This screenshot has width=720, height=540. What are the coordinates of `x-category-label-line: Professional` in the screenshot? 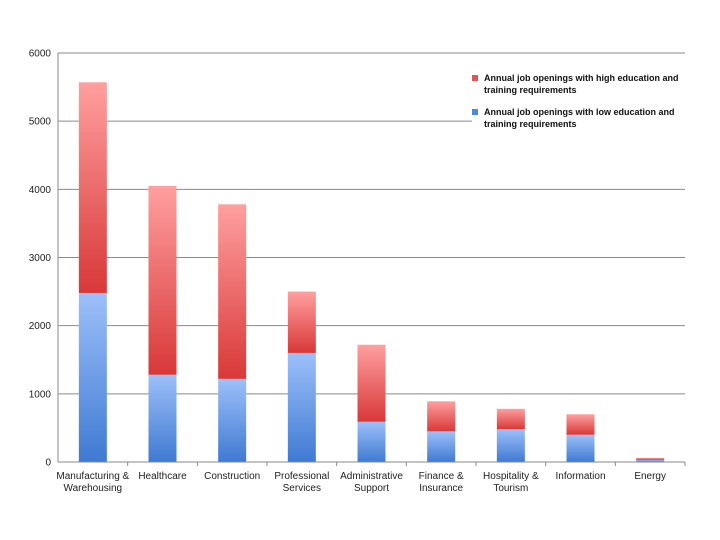 It's located at (301, 476).